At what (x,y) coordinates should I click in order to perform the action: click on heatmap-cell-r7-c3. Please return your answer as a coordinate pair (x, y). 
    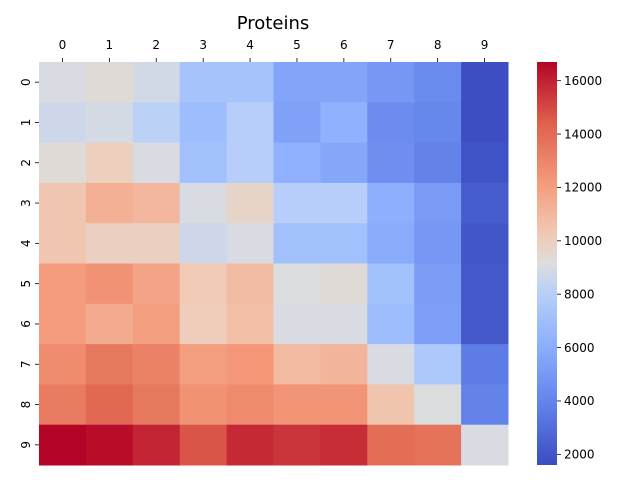
    Looking at the image, I should click on (203, 364).